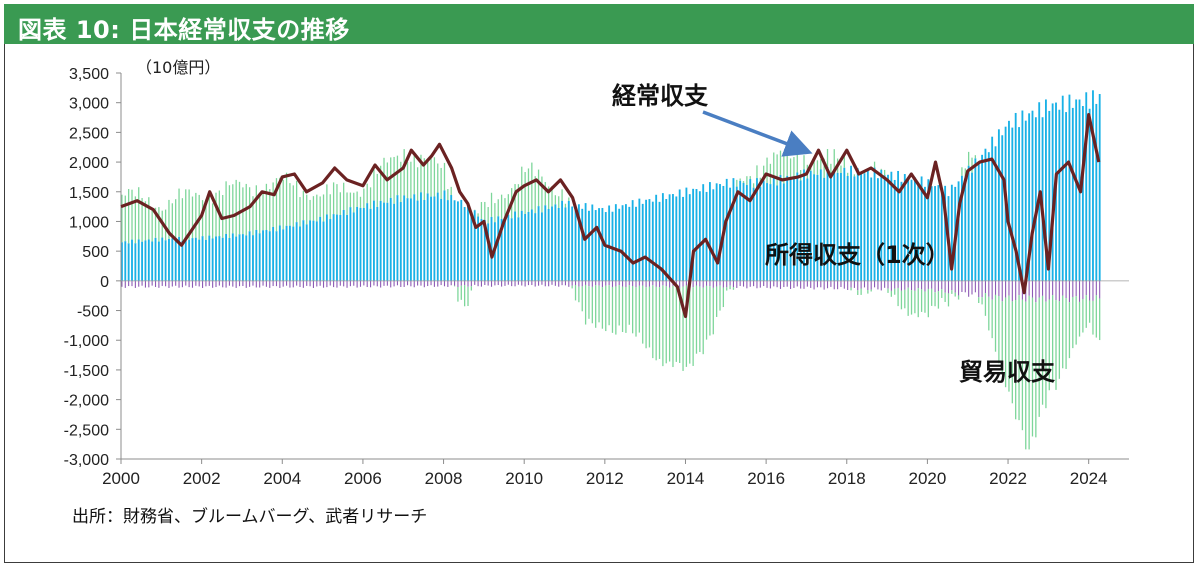 This screenshot has height=572, width=1200. I want to click on y-tick-label: 0, so click(104, 282).